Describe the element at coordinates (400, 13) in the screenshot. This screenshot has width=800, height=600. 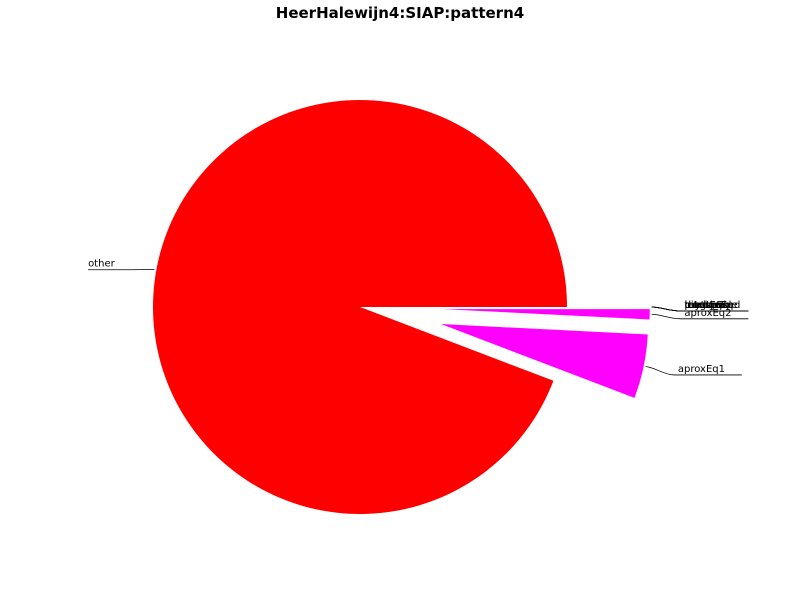
I see `chart-title: HeerHalewijn4:SIAP:pattern4` at that location.